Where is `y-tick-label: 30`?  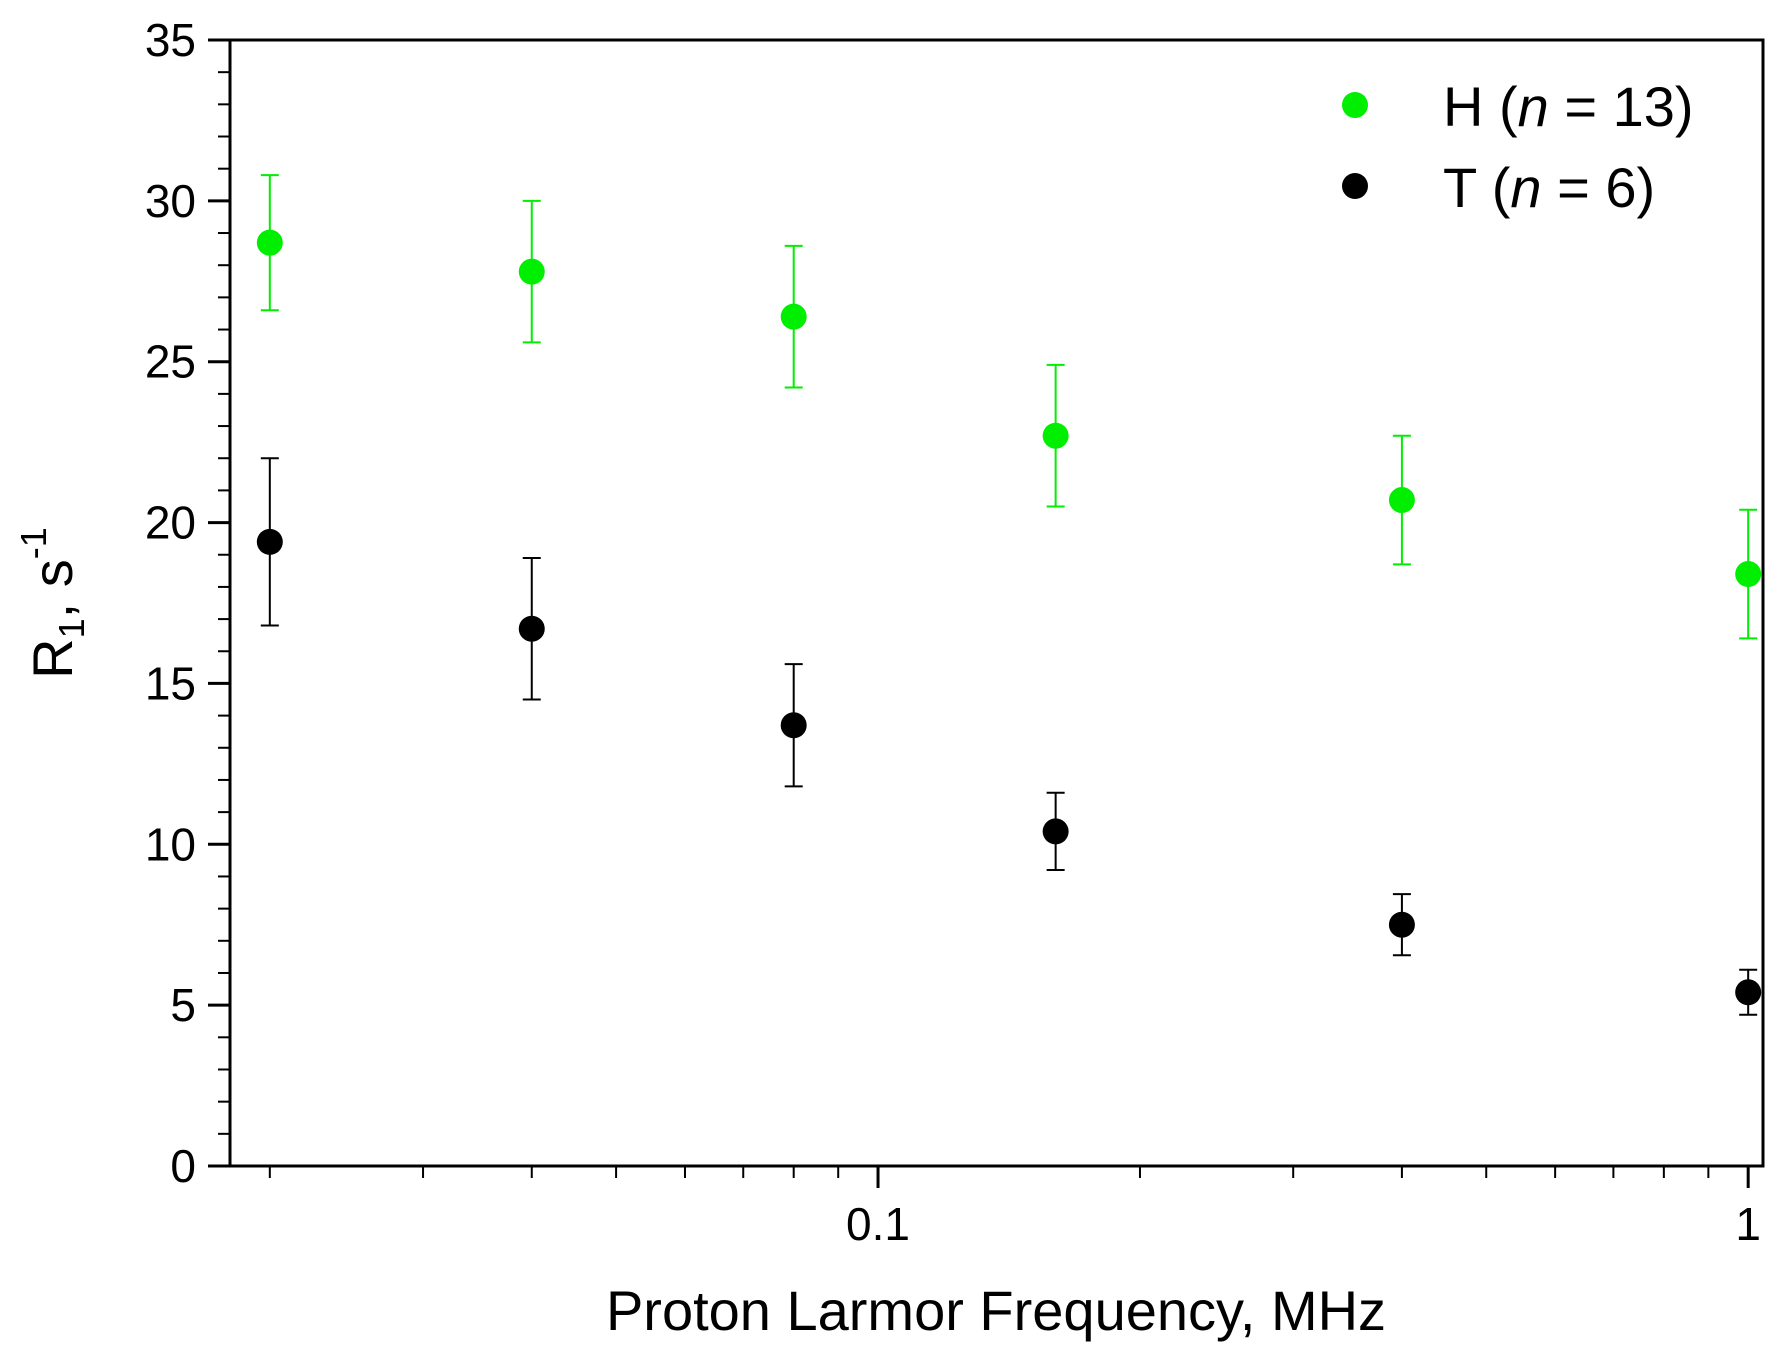 y-tick-label: 30 is located at coordinates (170, 201).